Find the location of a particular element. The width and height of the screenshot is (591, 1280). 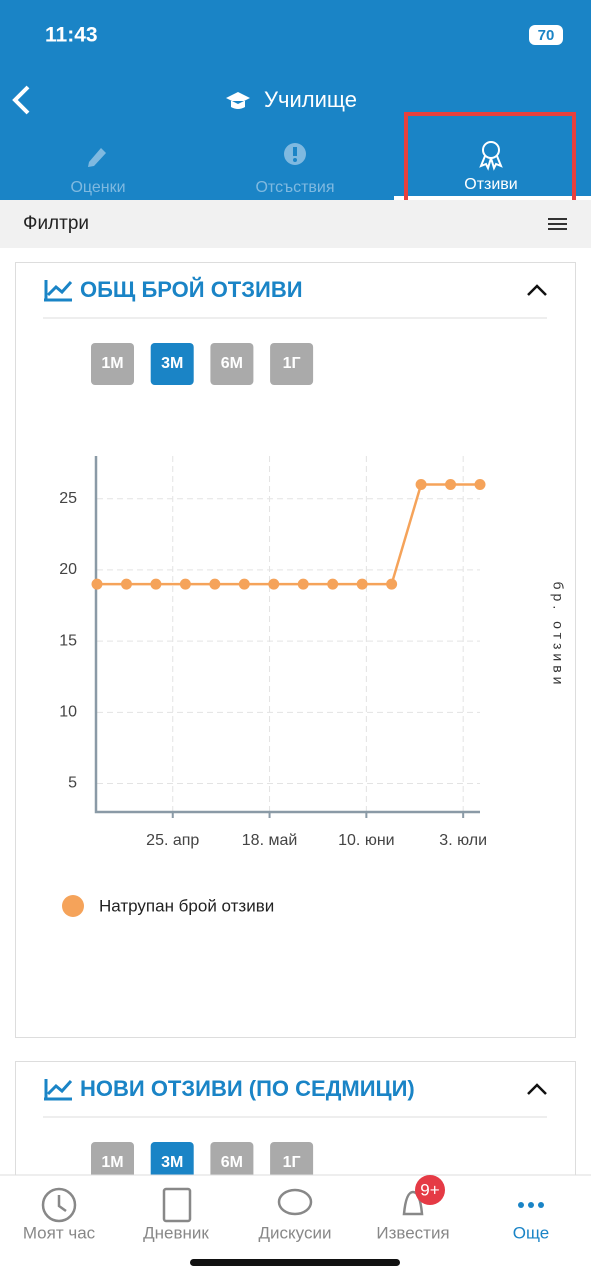

battery is located at coordinates (546, 35).